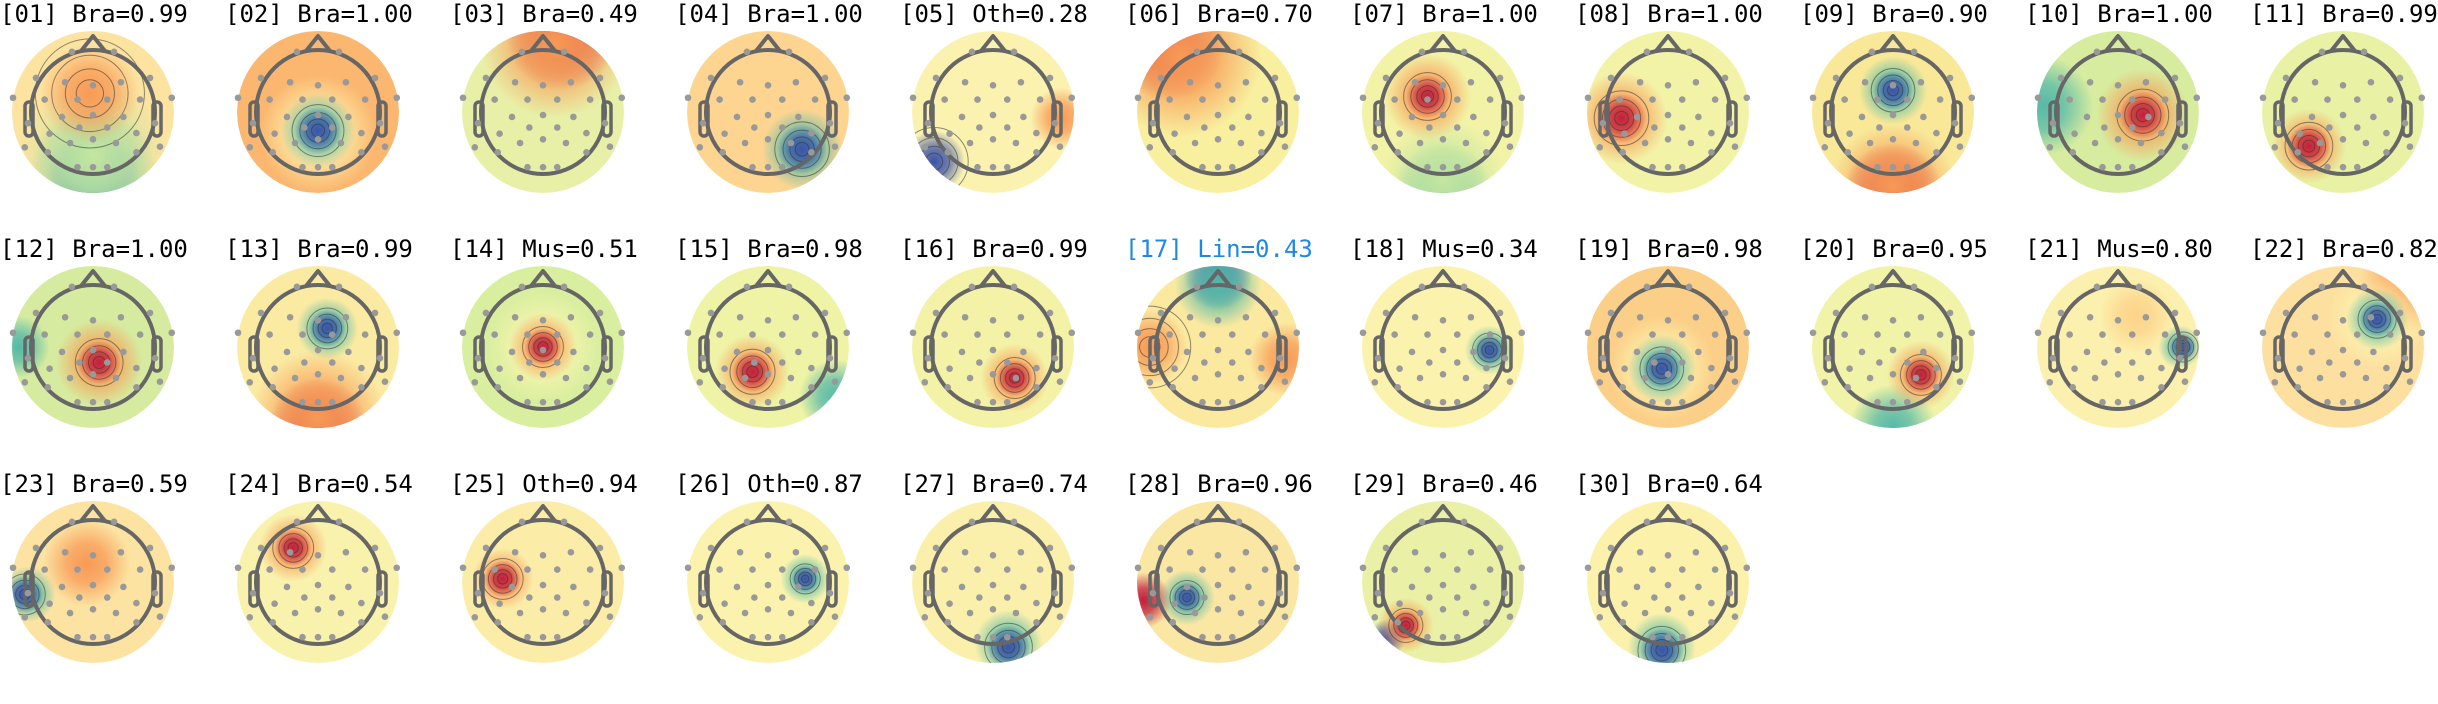 This screenshot has height=704, width=2438. What do you see at coordinates (1444, 484) in the screenshot?
I see `component-title: [29] Bra=0.46` at bounding box center [1444, 484].